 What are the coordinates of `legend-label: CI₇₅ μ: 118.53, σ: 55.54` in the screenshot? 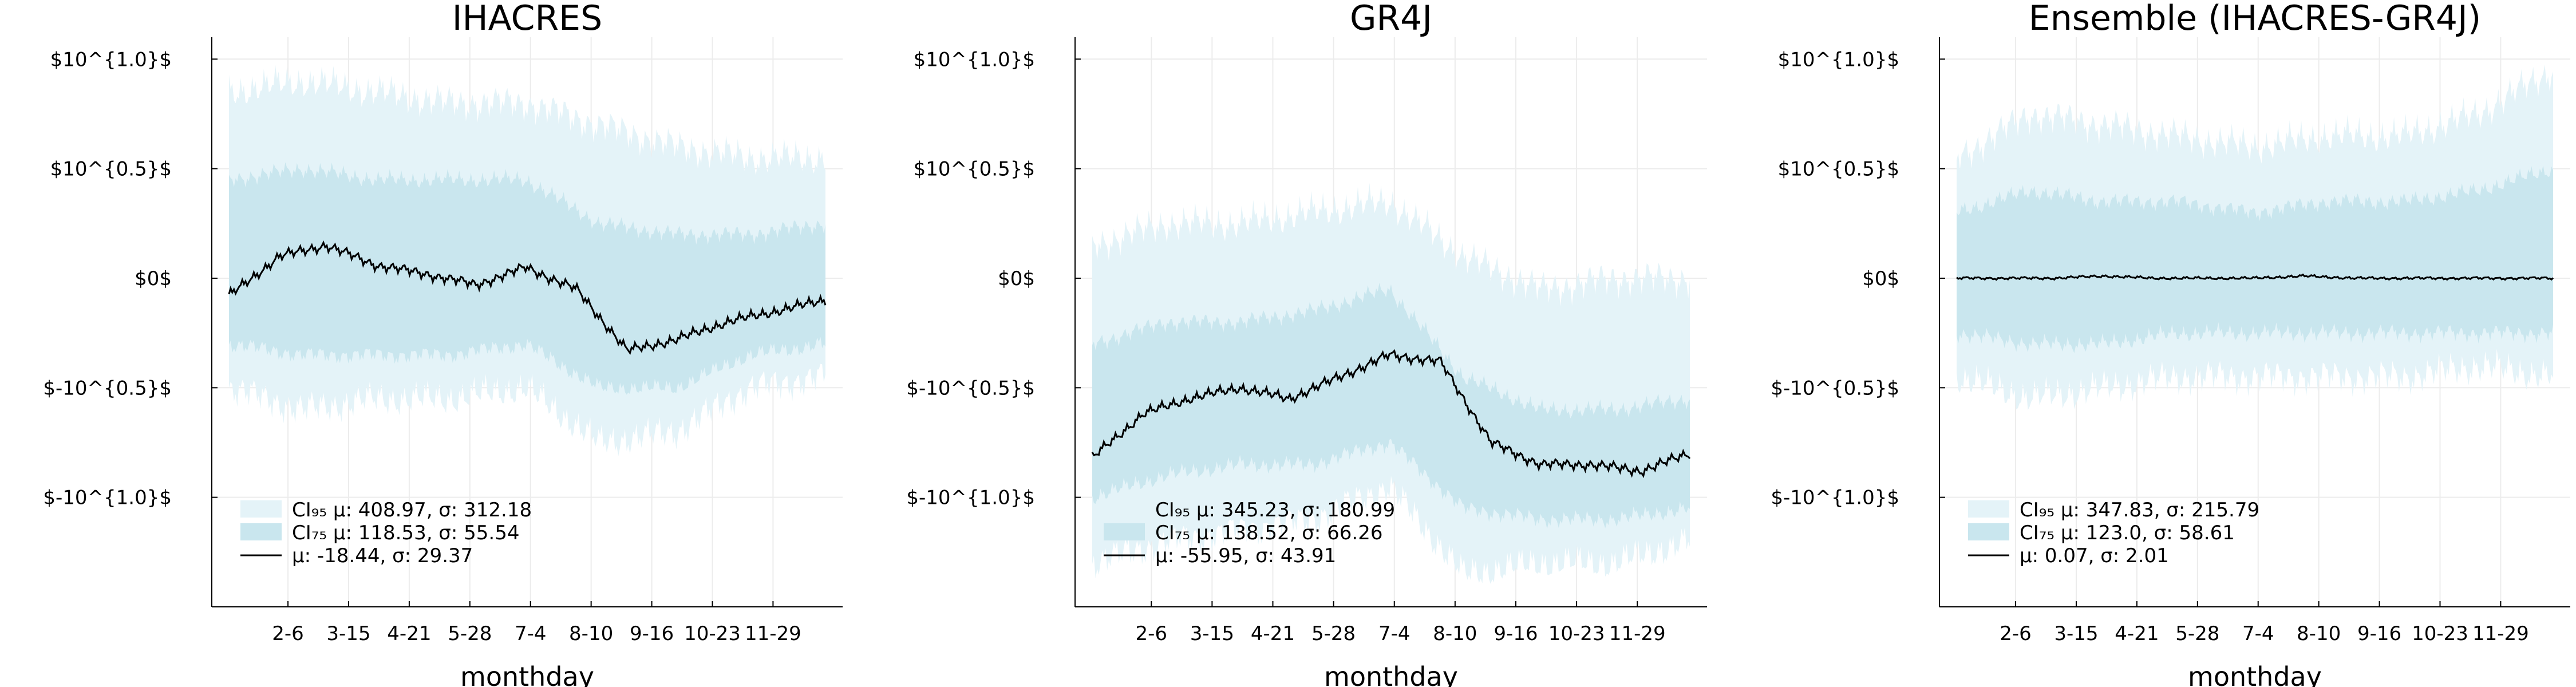 It's located at (405, 533).